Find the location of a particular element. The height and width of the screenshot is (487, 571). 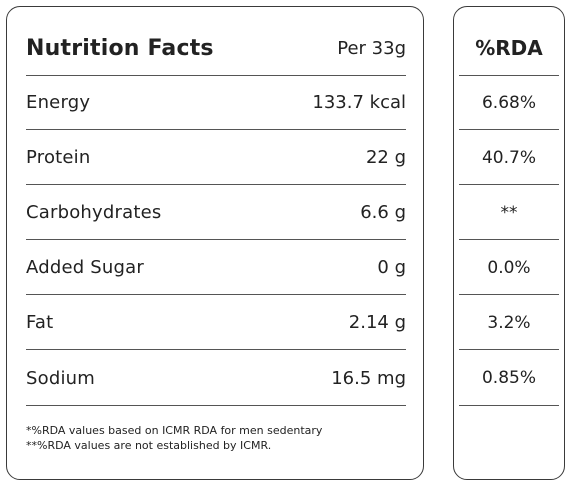

rda-value-energy: 6.68% is located at coordinates (509, 103).